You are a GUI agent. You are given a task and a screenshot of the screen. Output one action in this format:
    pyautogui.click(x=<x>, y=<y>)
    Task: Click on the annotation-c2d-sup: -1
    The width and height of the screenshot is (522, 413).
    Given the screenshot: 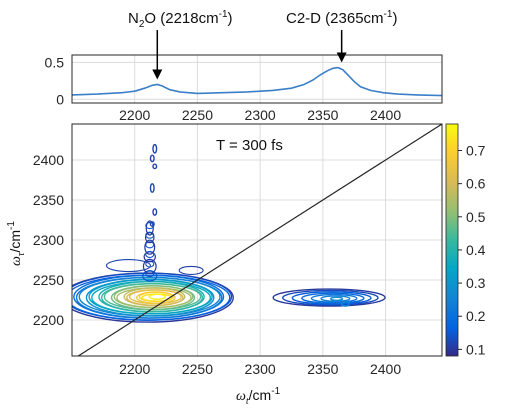 What is the action you would take?
    pyautogui.click(x=388, y=14)
    